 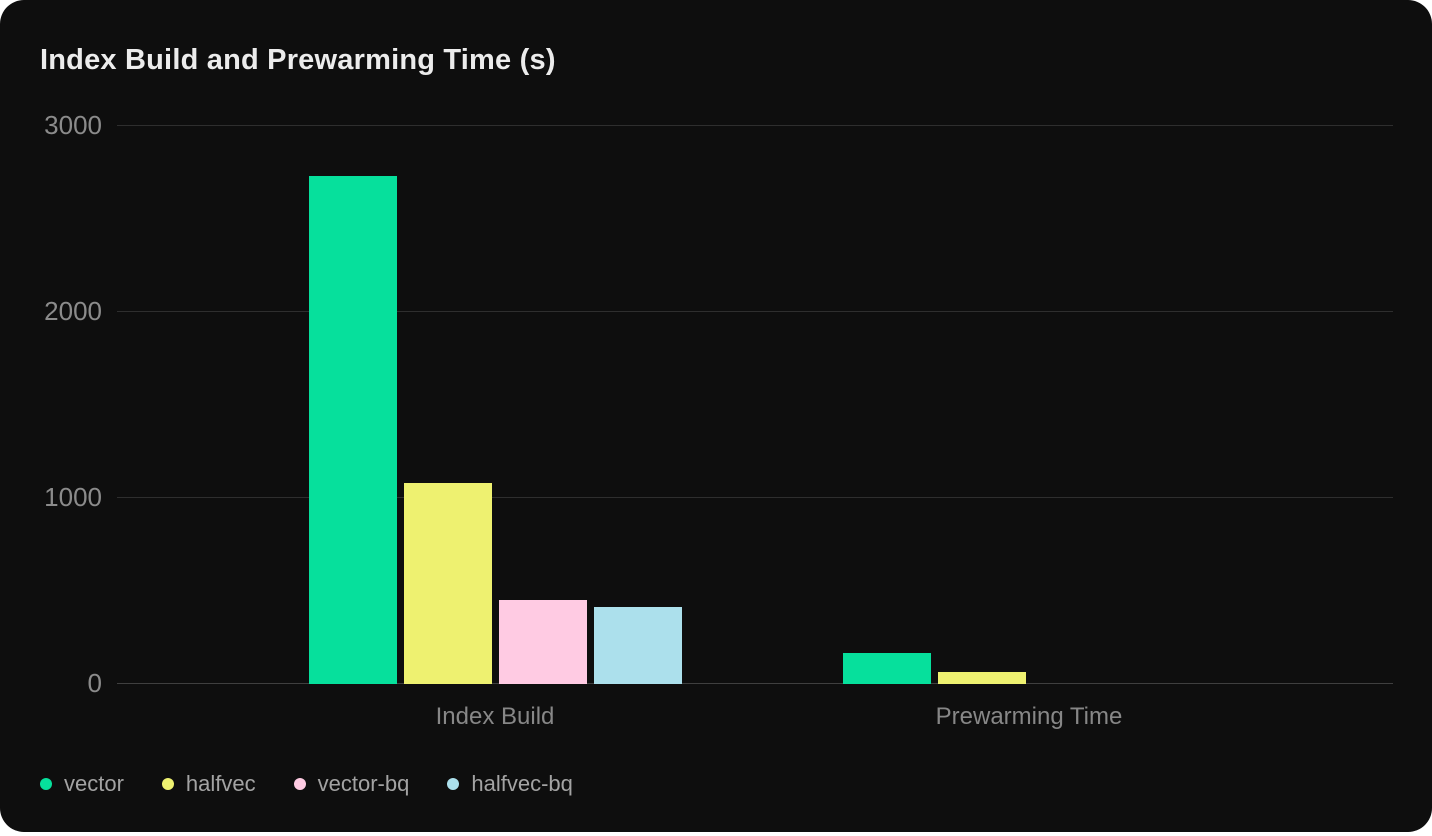 I want to click on bar-vector-bq-index-build, so click(x=543, y=642).